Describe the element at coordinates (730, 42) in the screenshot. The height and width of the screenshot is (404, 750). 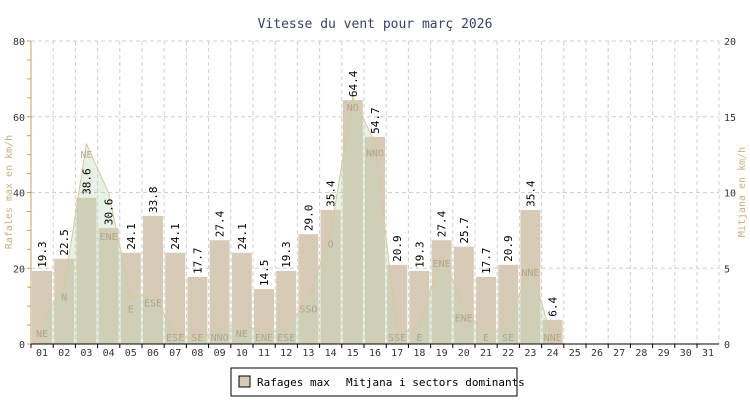
I see `y2-tick-label: 20` at that location.